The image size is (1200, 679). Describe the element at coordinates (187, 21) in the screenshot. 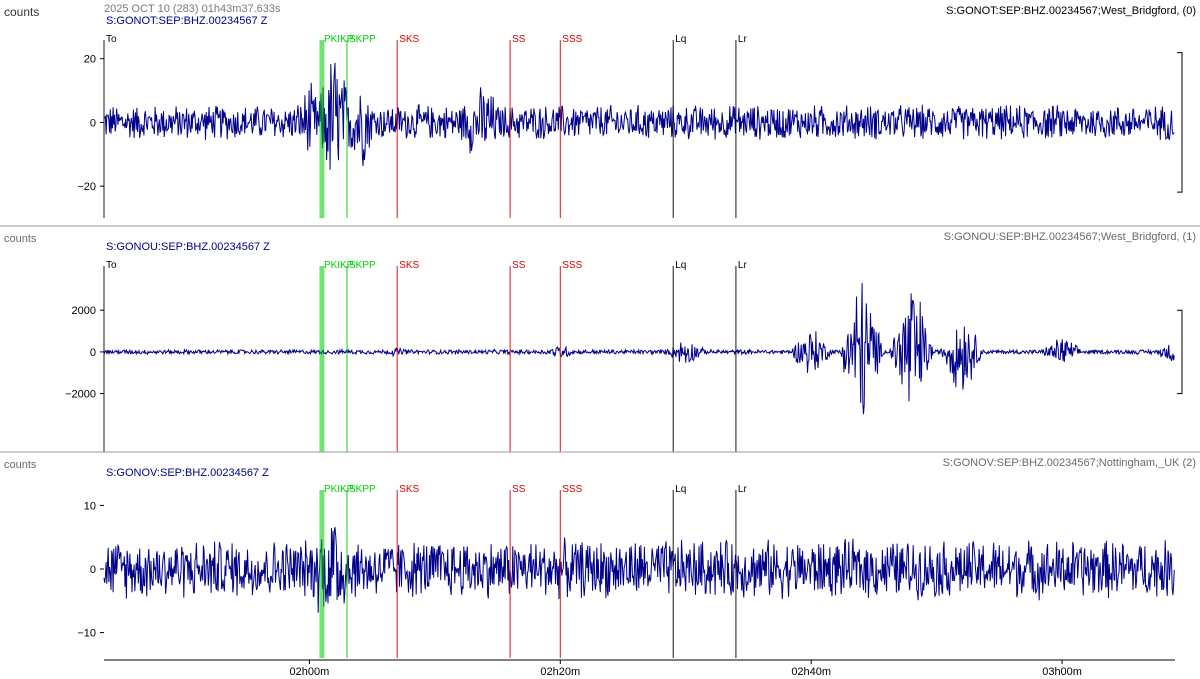

I see `channel-label-0: S:GONOT:SEP:BHZ.00234567 Z` at that location.